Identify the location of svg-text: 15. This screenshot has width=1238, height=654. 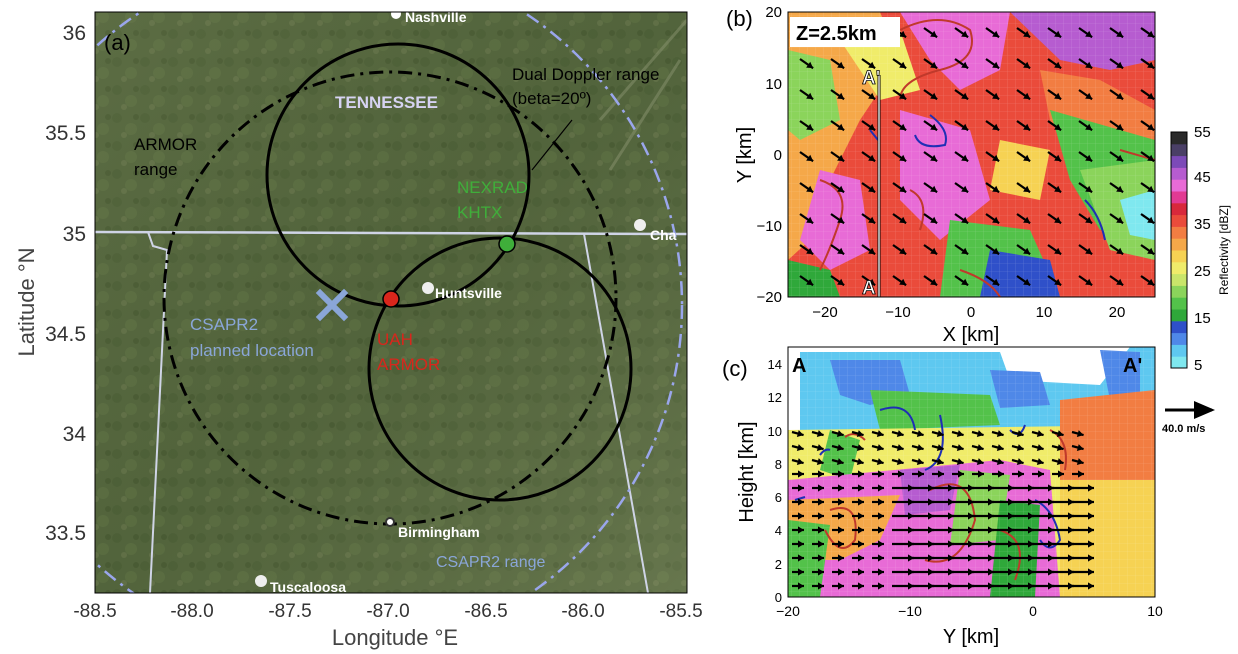
(1202, 318).